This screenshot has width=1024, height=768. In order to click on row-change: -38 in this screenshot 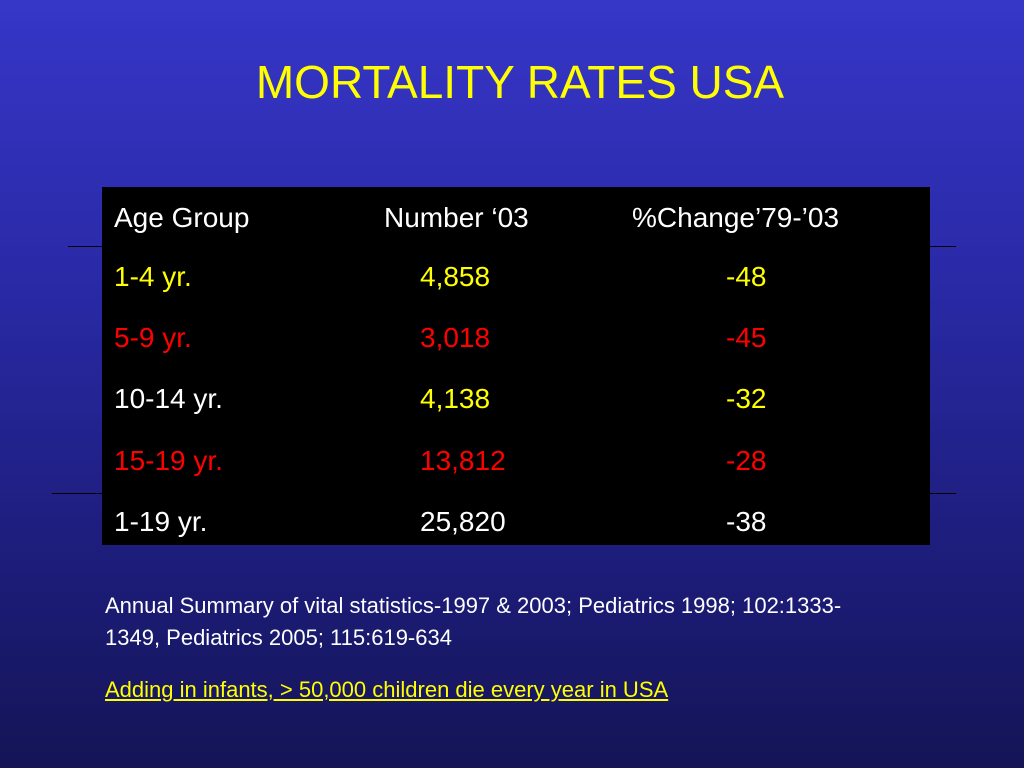, I will do `click(746, 521)`.